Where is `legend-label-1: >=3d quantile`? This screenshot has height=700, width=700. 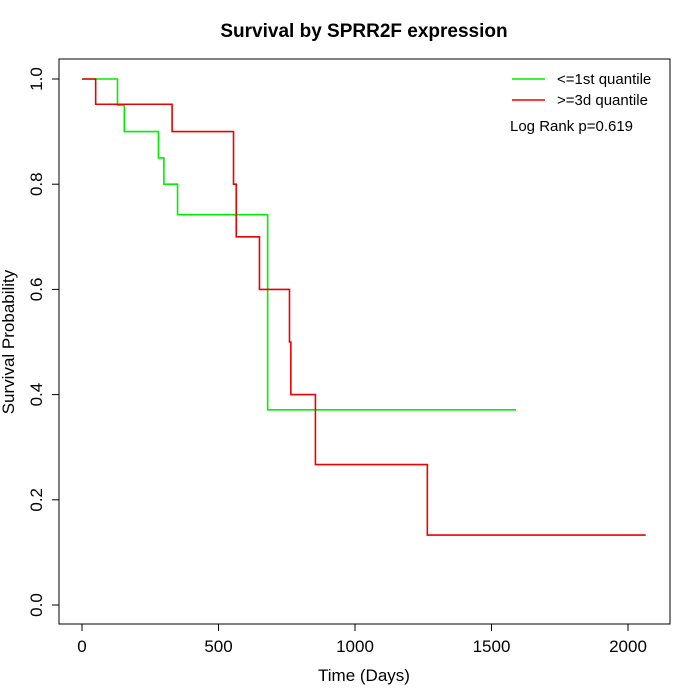 legend-label-1: >=3d quantile is located at coordinates (602, 100).